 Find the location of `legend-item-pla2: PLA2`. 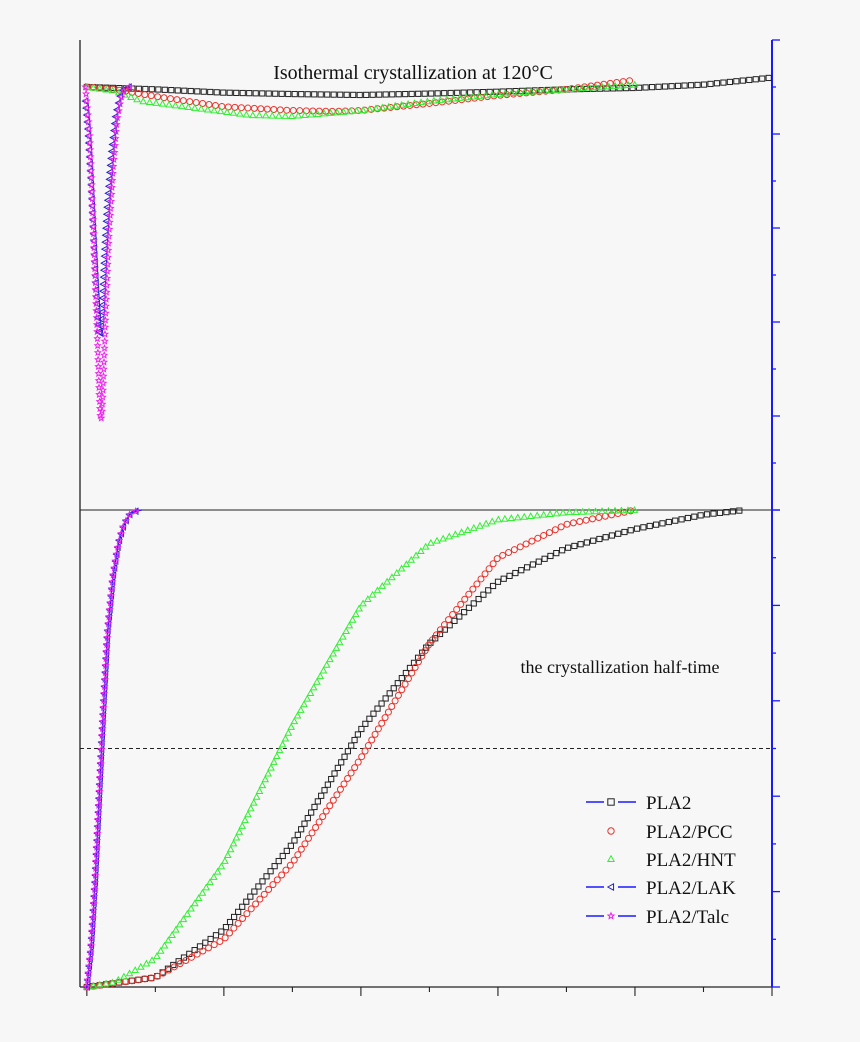

legend-item-pla2: PLA2 is located at coordinates (638, 803).